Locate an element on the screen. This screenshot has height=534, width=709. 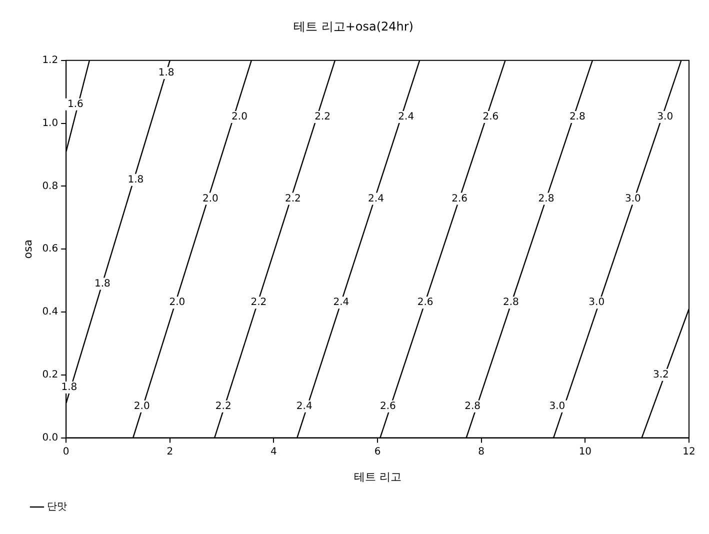
y-tick-label: 1.2 is located at coordinates (50, 60).